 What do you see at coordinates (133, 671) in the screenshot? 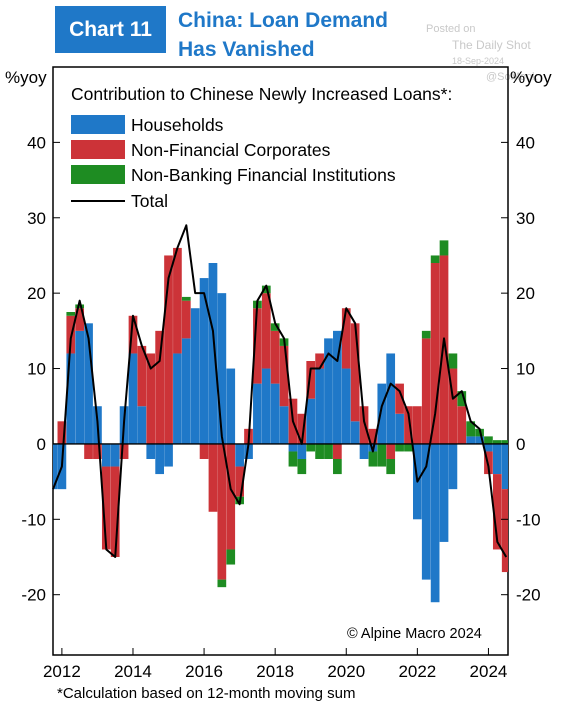
I see `xtick-label-2014: 2014` at bounding box center [133, 671].